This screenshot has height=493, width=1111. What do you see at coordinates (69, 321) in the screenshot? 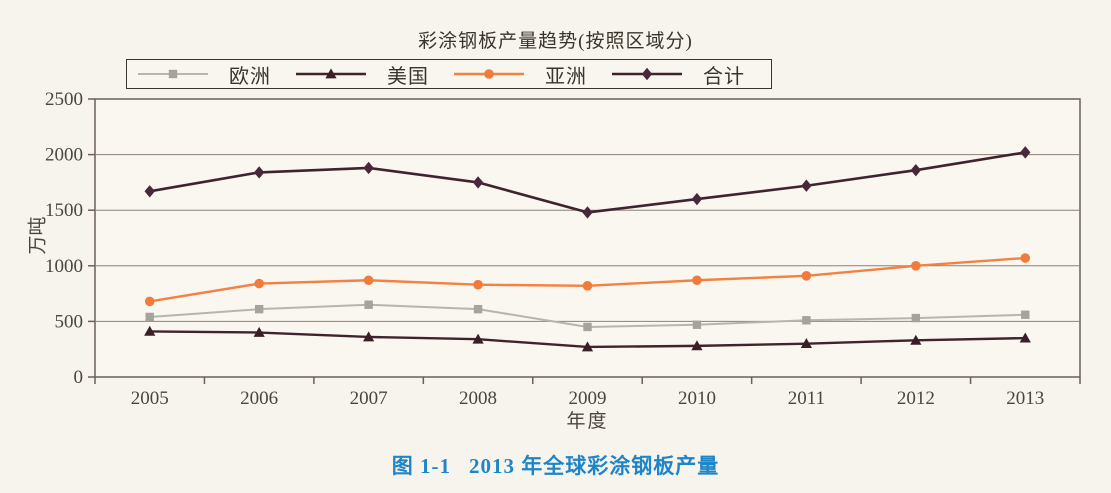
I see `svg-text: 500` at bounding box center [69, 321].